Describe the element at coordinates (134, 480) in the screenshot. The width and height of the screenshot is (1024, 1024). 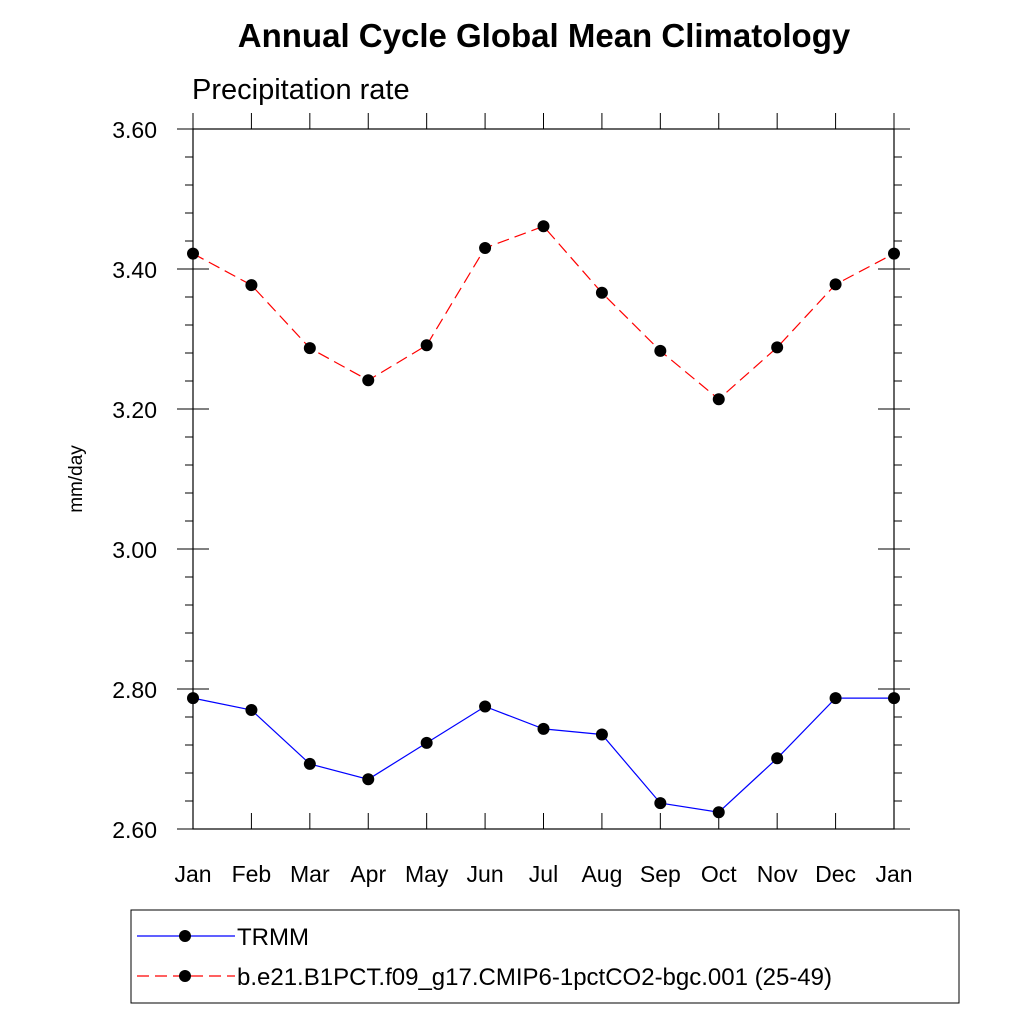
I see `y-tick-labels: 2.60 2.80 3.00 3.20 3.40 3.60` at that location.